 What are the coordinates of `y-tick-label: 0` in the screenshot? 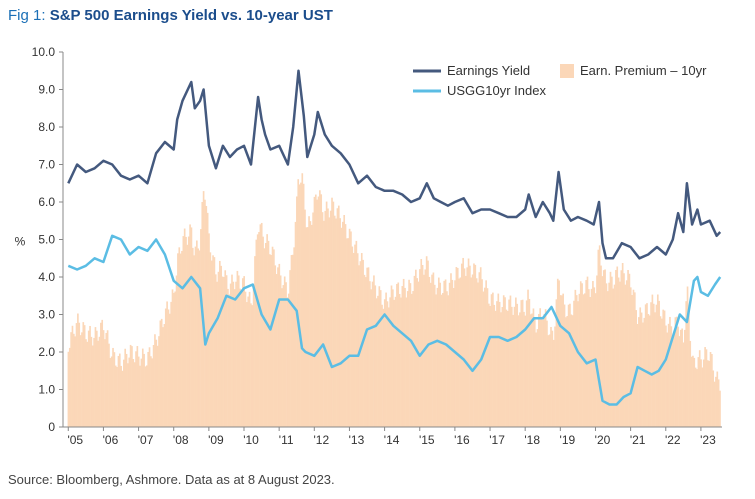 It's located at (51, 427).